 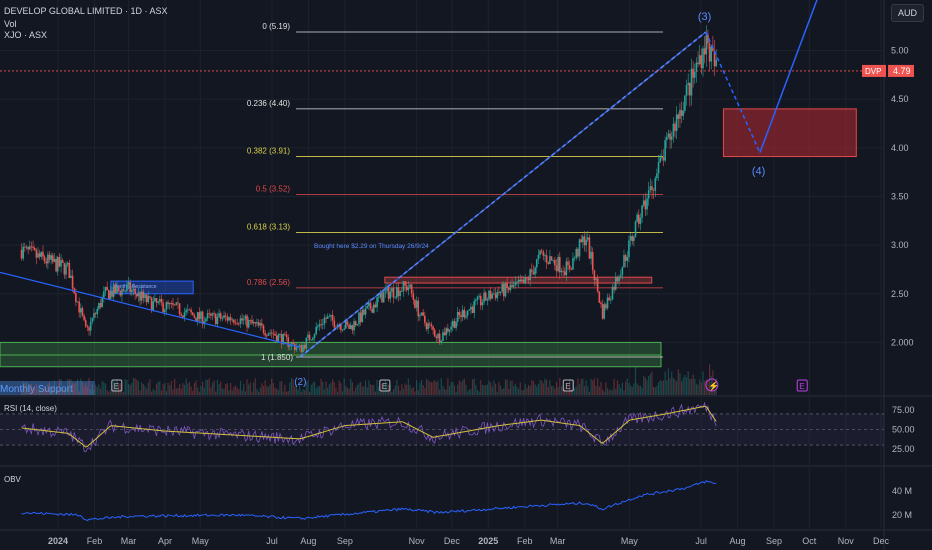 I want to click on price-axis-tick: 4.00, so click(x=900, y=148).